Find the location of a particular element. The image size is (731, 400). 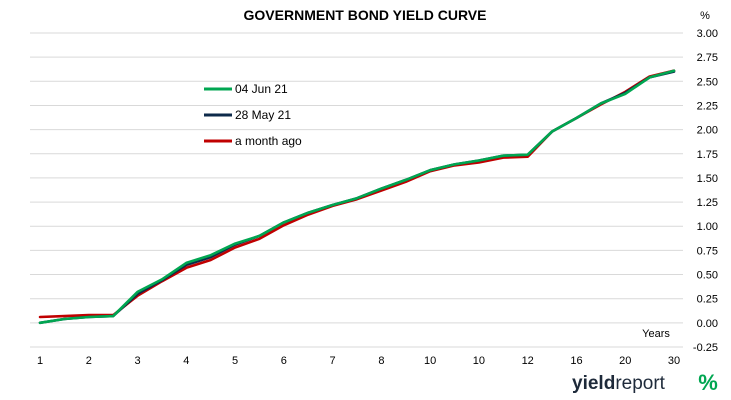

legend-item: 04 Jun 21 is located at coordinates (246, 89).